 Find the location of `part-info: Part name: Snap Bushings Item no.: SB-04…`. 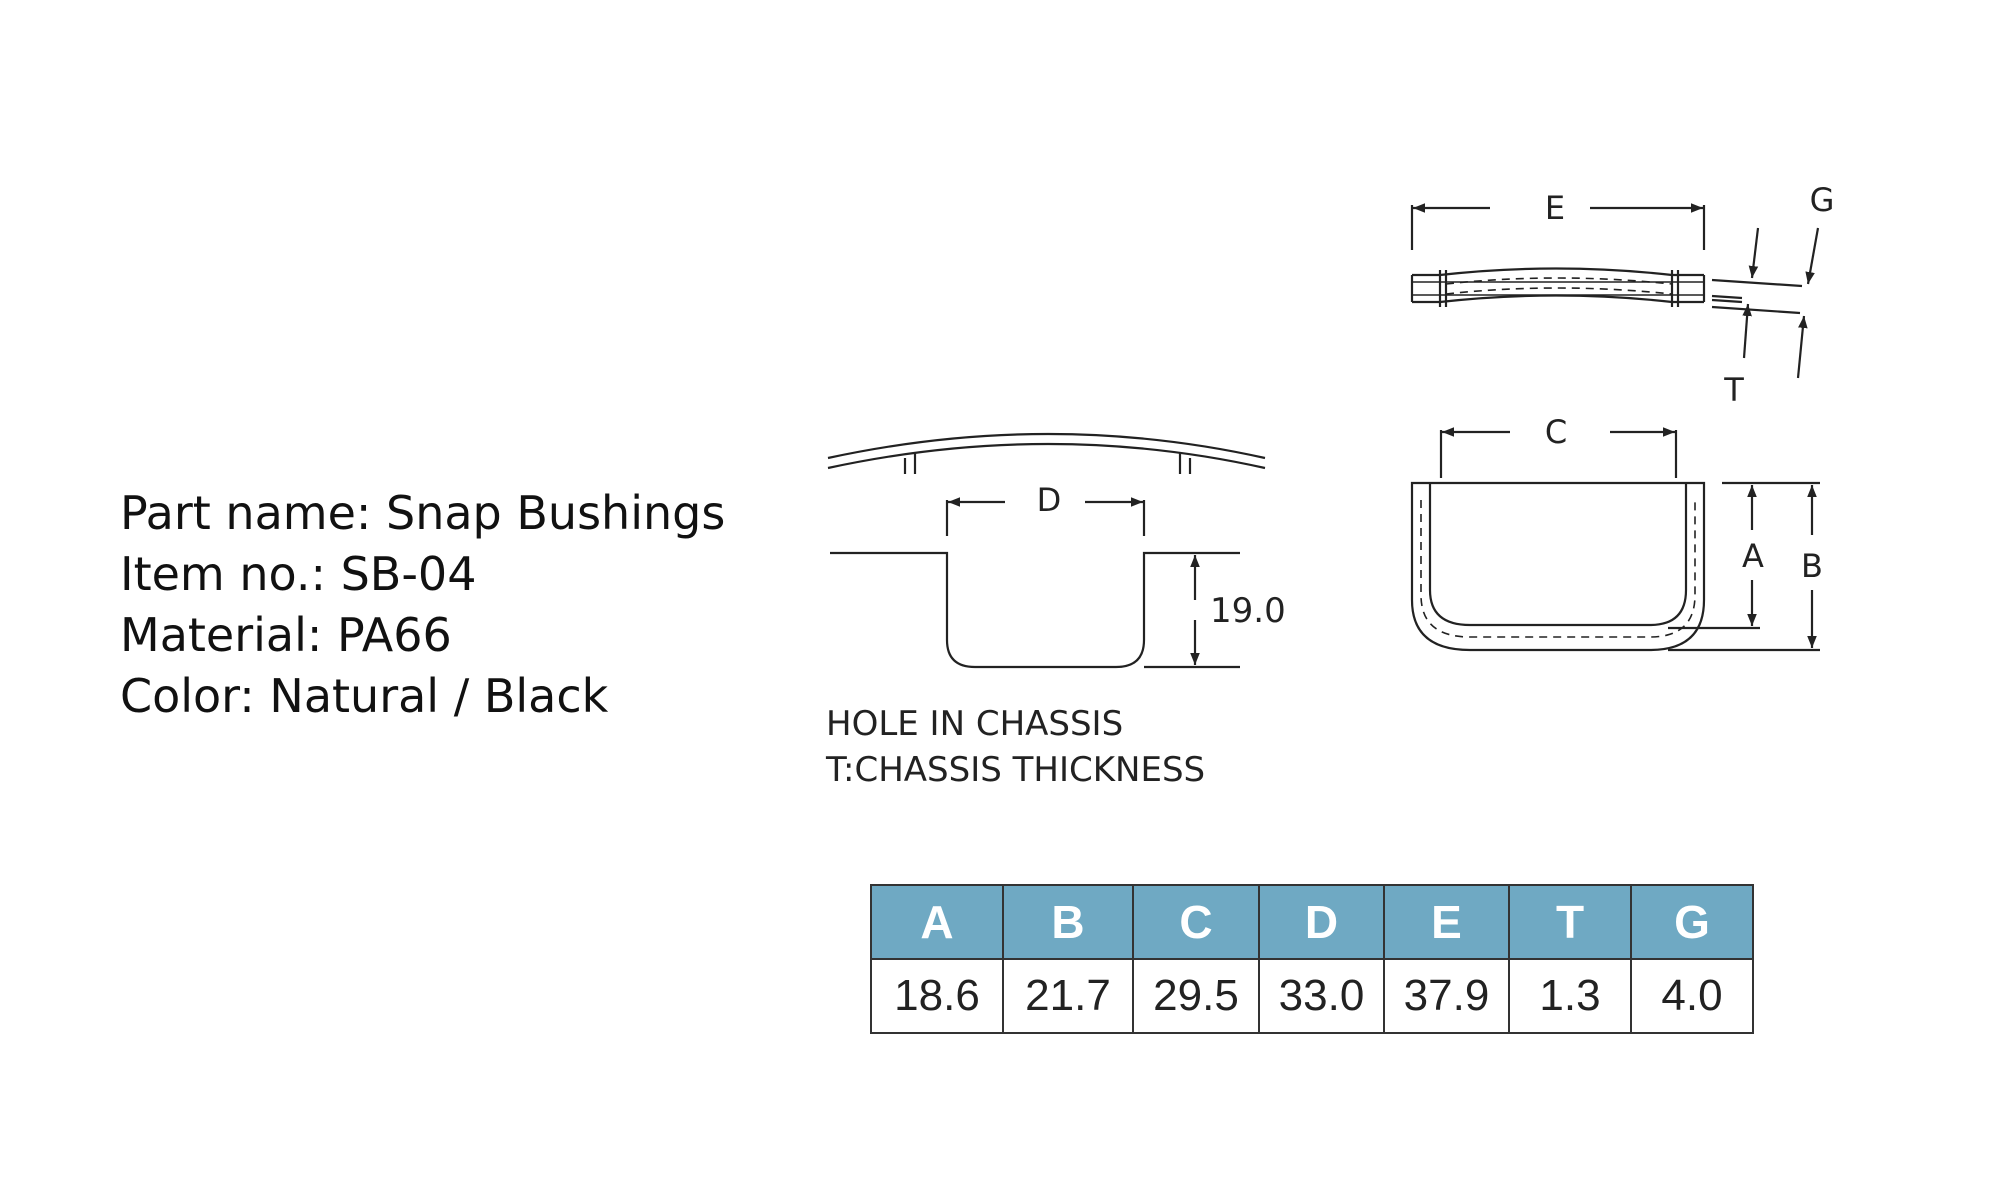

part-info: Part name: Snap Bushings Item no.: SB-04… is located at coordinates (422, 605).